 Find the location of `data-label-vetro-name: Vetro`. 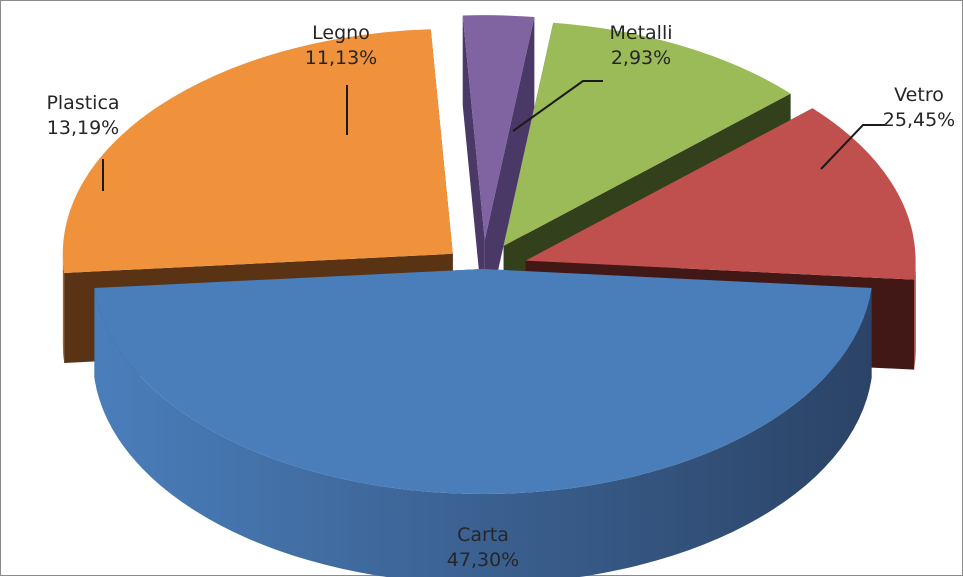

data-label-vetro-name: Vetro is located at coordinates (919, 95).